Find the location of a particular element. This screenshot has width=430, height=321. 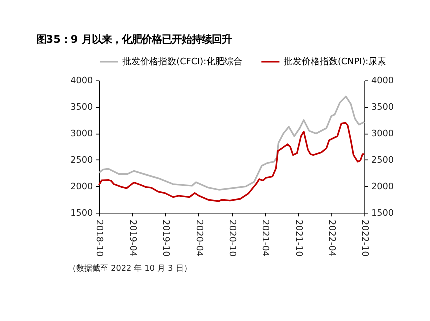

x-tick-label: 2020-04 is located at coordinates (199, 239).